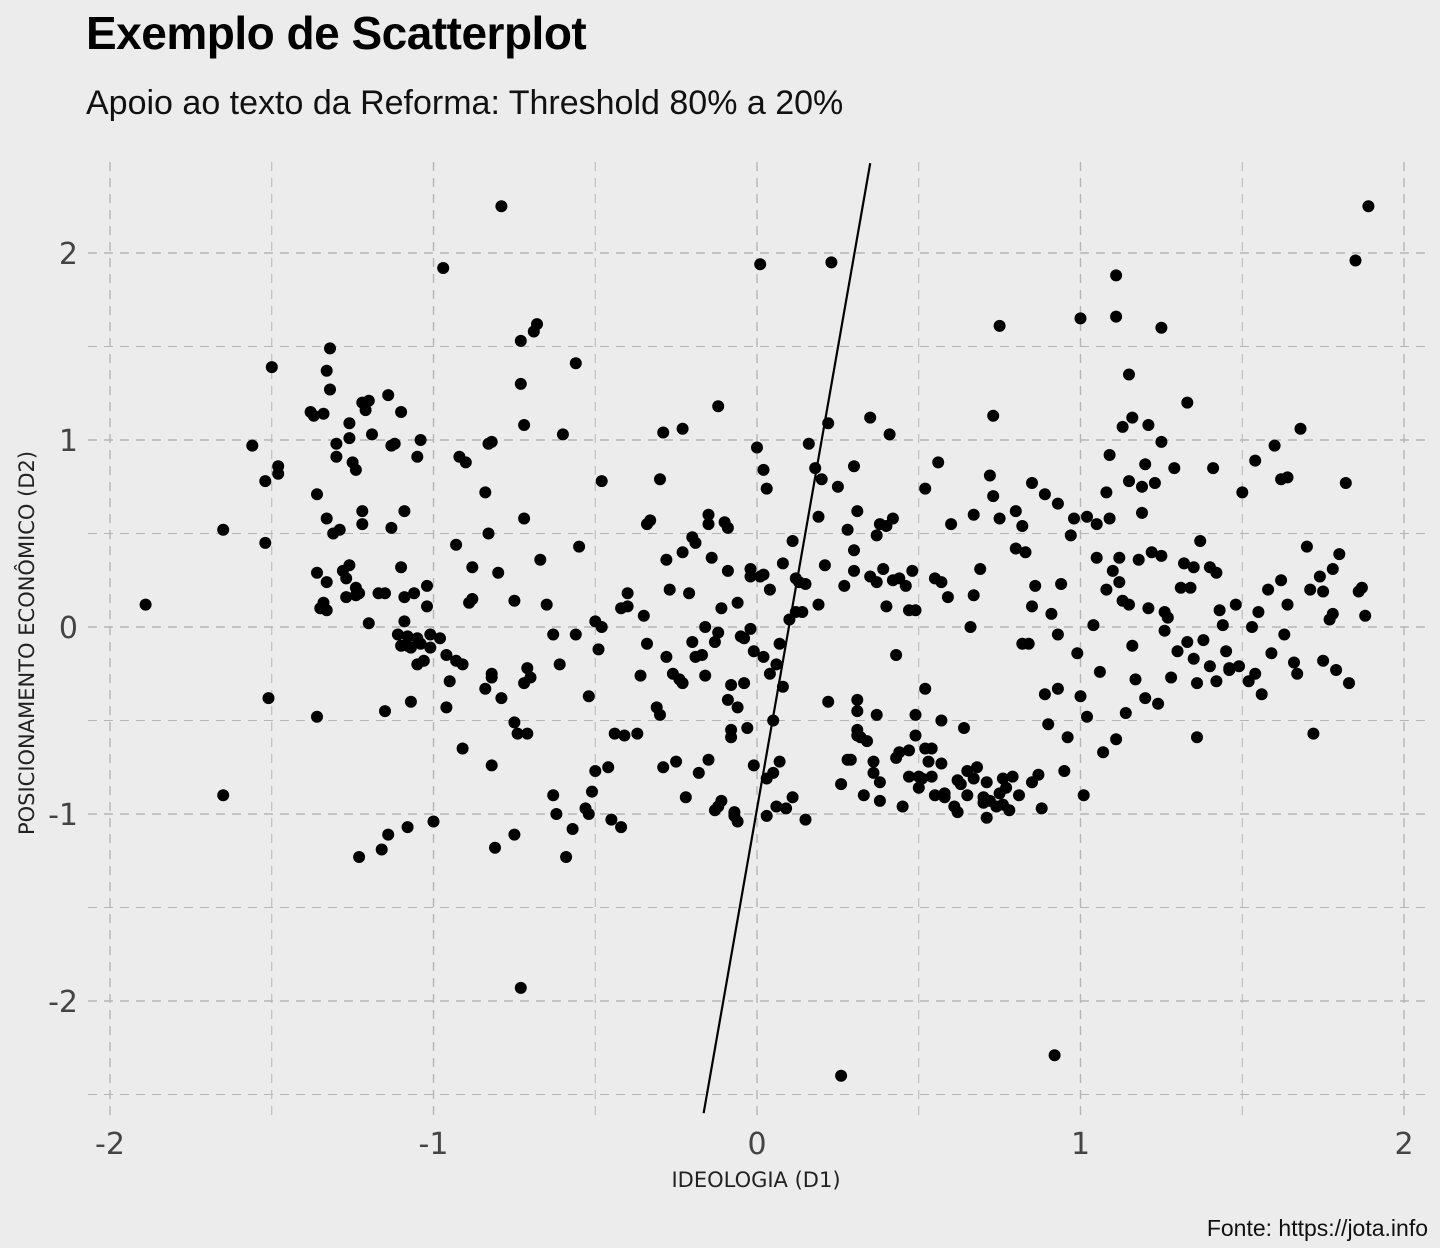 This screenshot has width=1440, height=1248. What do you see at coordinates (755, 1180) in the screenshot?
I see `x-axis-title: IDEOLOGIA (D1)` at bounding box center [755, 1180].